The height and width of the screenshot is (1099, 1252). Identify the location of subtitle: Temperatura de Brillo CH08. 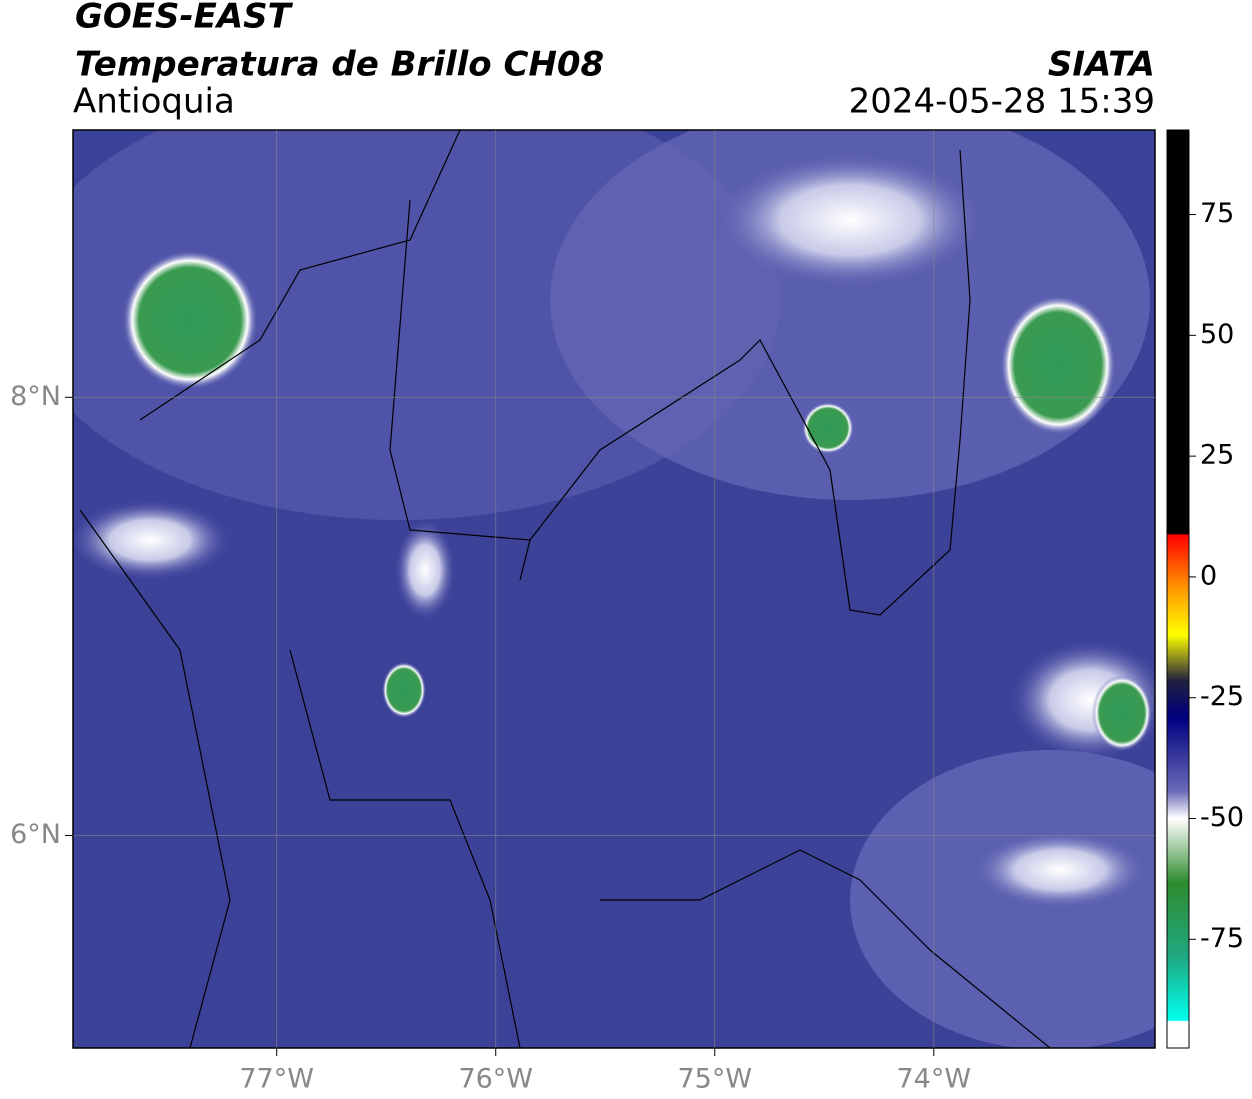
(339, 65).